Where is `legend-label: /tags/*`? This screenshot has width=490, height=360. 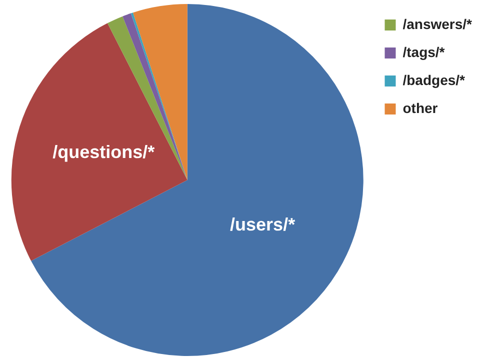 legend-label: /tags/* is located at coordinates (424, 52).